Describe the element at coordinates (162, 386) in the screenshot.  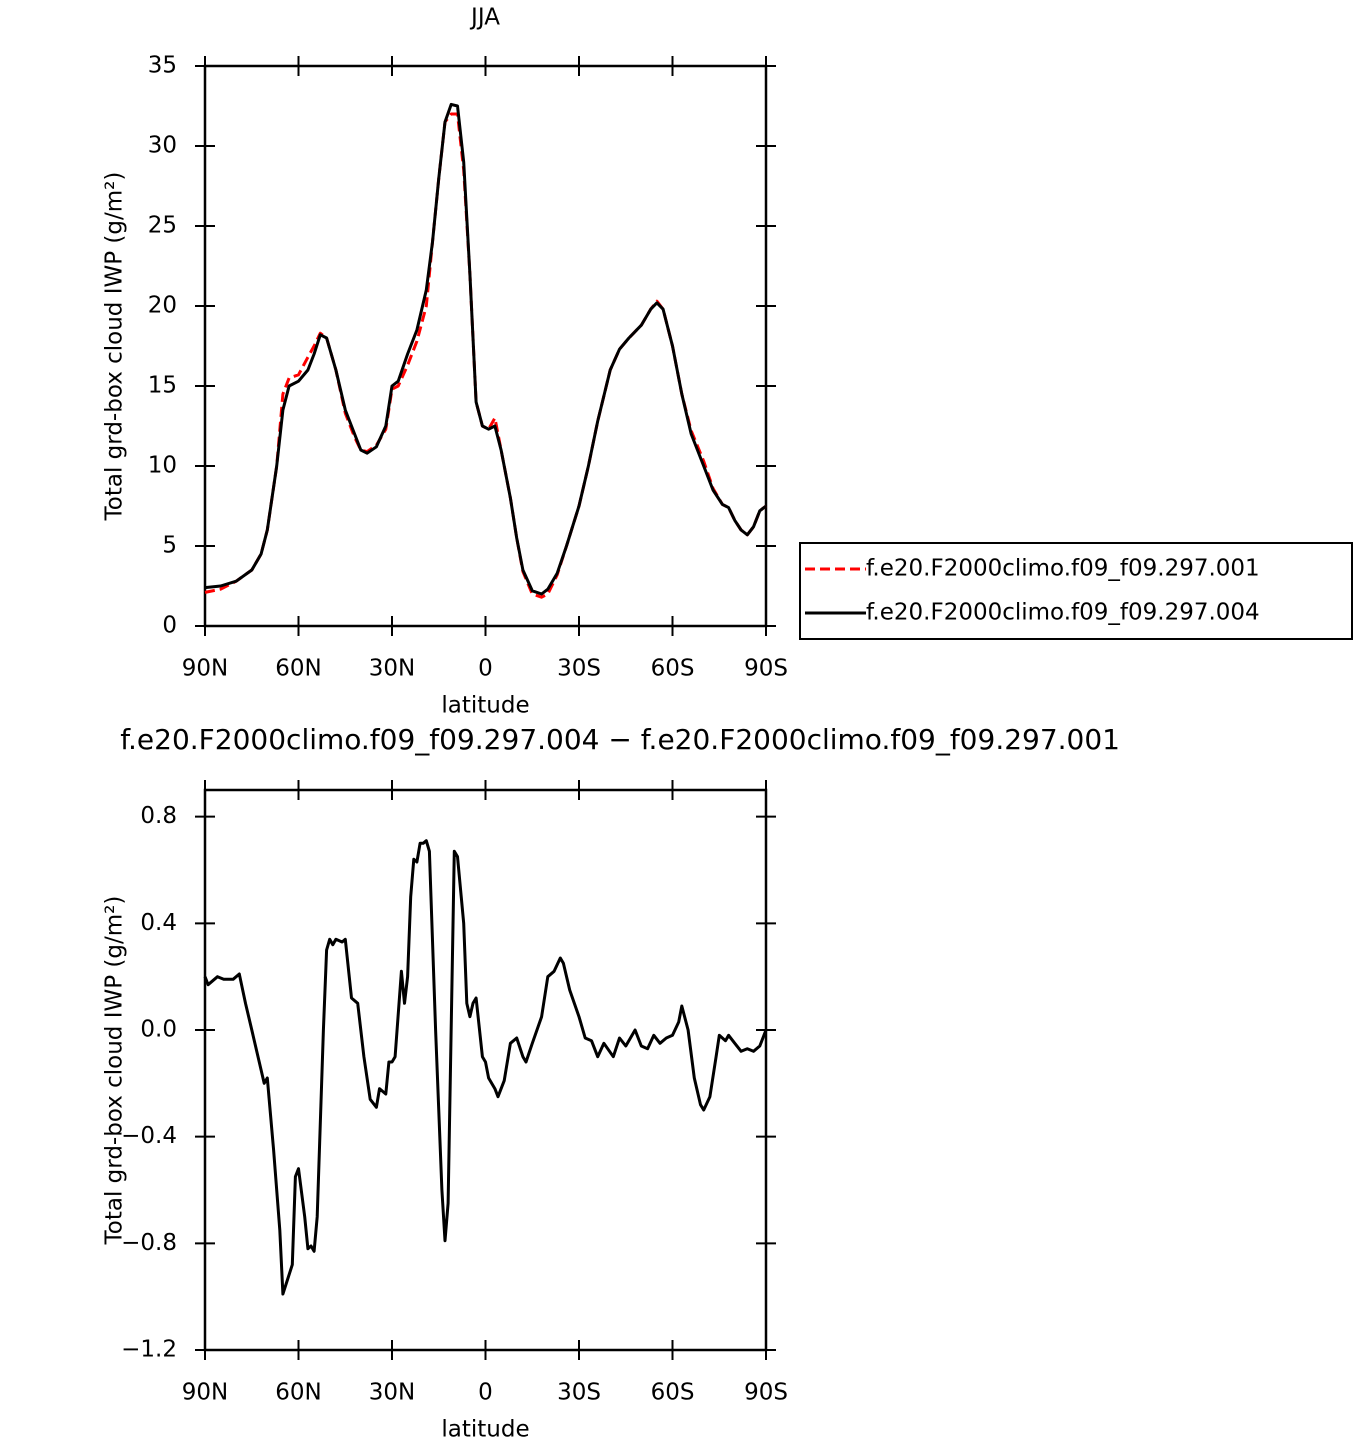
I see `y-tick-label: 15` at that location.